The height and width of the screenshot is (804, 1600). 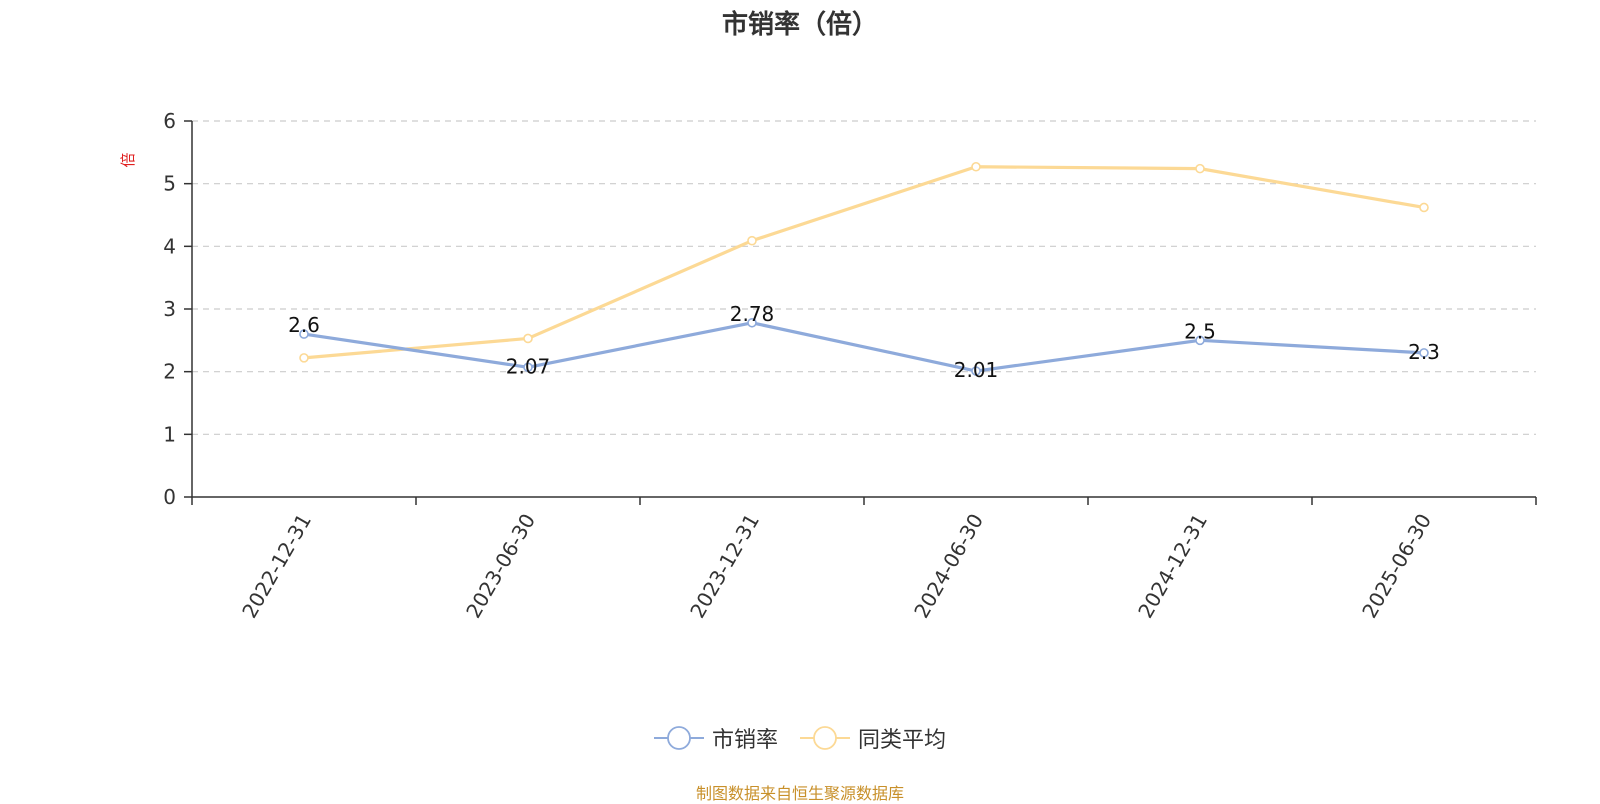 I want to click on data-label: 2.01, so click(x=976, y=370).